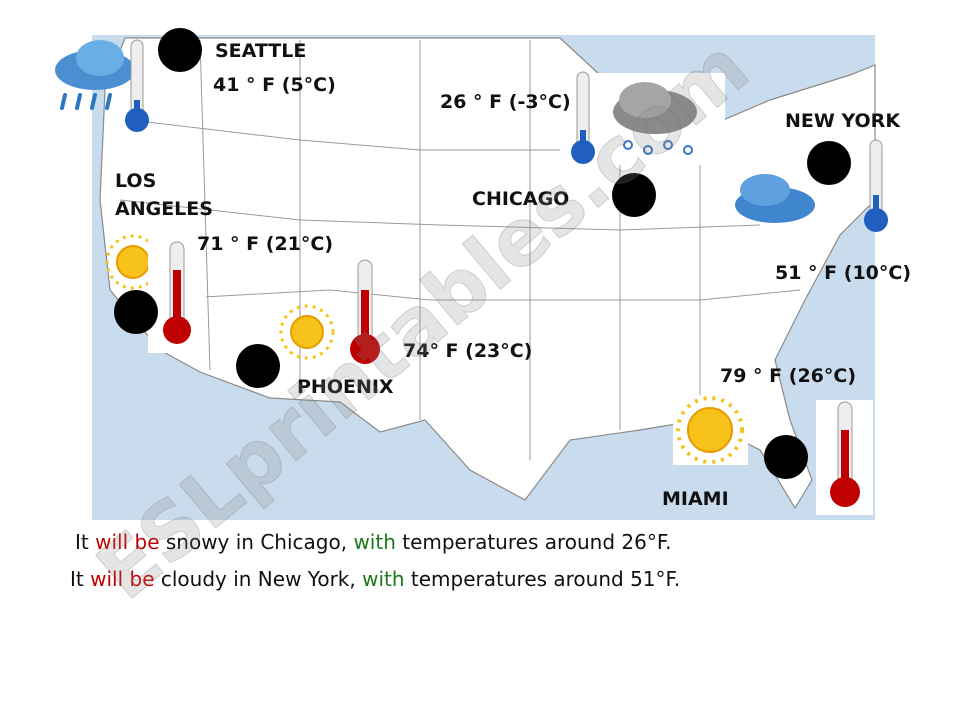 This screenshot has height=720, width=960. What do you see at coordinates (543, 579) in the screenshot?
I see `word: temperatures around 51°F.` at bounding box center [543, 579].